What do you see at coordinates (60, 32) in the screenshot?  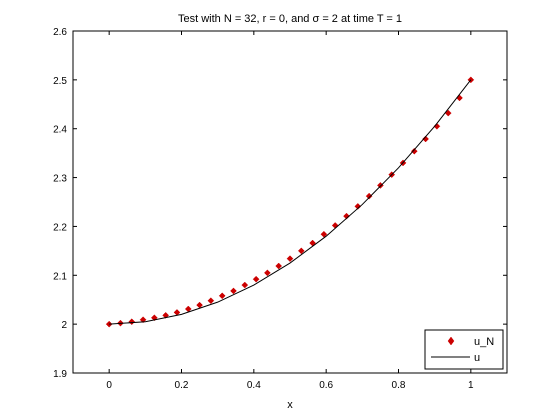 I see `y-tick-label: 2.6` at bounding box center [60, 32].